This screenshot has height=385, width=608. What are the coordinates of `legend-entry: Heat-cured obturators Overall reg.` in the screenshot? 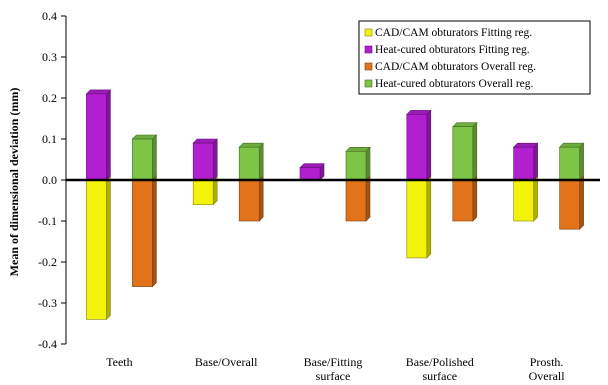 It's located at (448, 84).